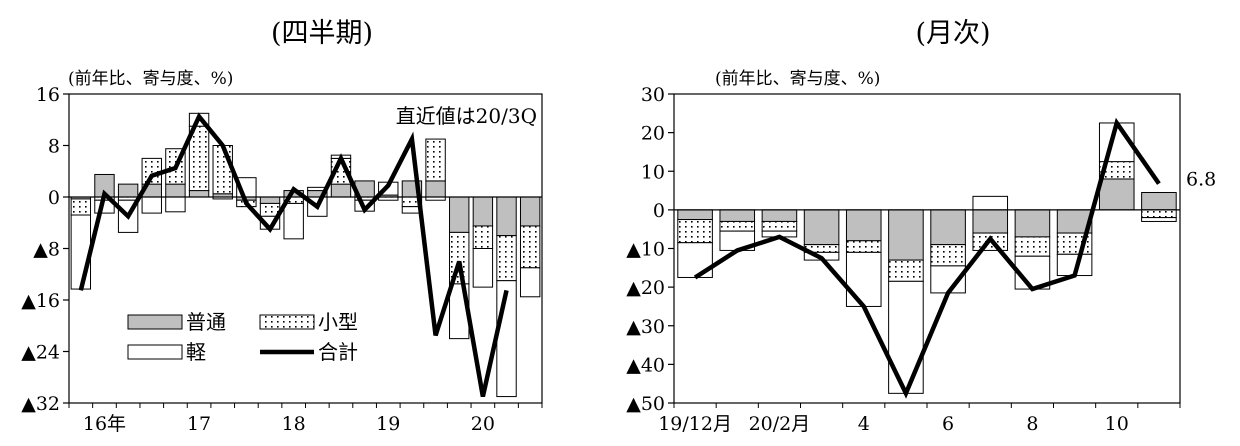 The height and width of the screenshot is (446, 1240). Describe the element at coordinates (287, 322) in the screenshot. I see `legend-swatch-小型` at that location.